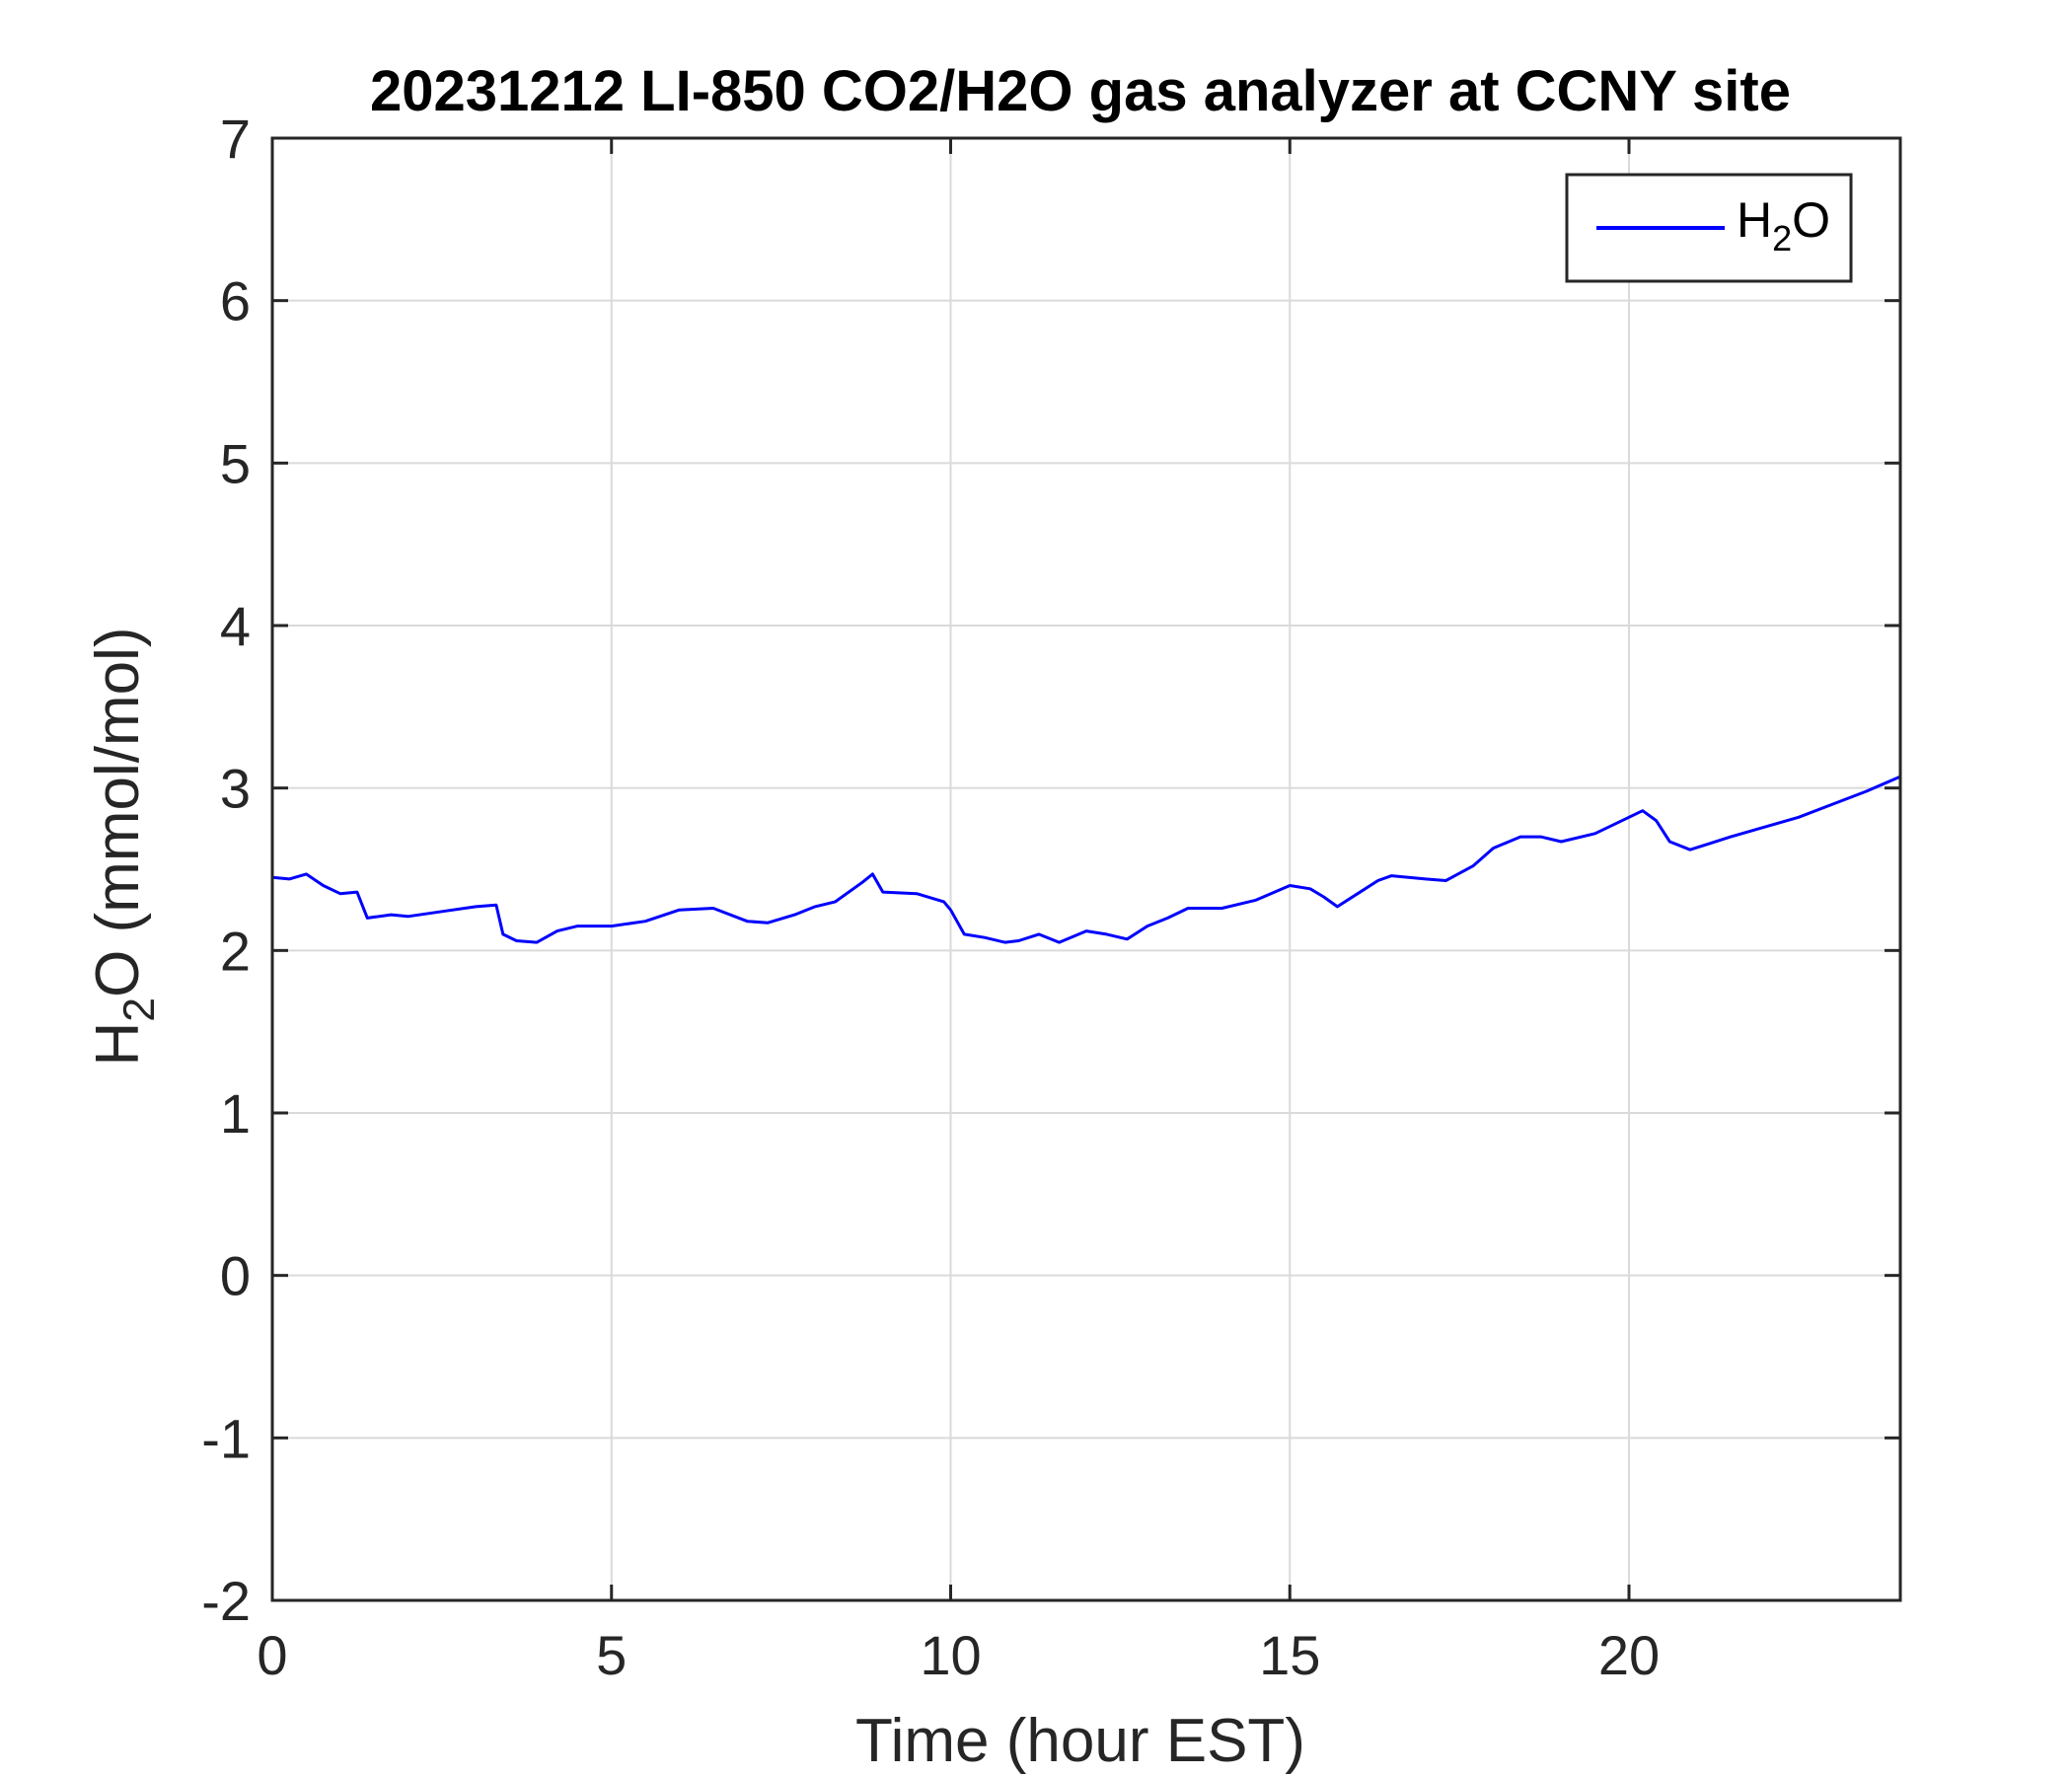 The height and width of the screenshot is (1776, 2072). What do you see at coordinates (236, 951) in the screenshot?
I see `y-tick-label: 2` at bounding box center [236, 951].